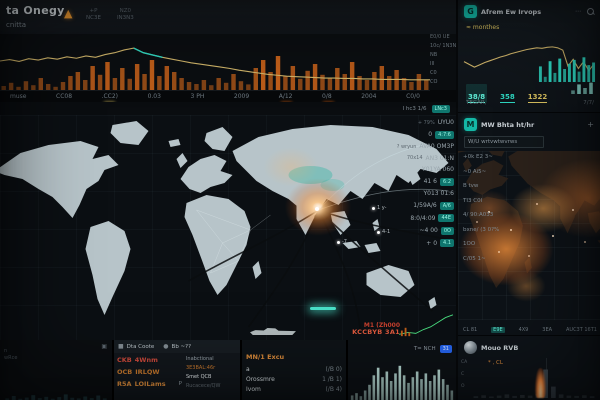  I want to click on list-item: Inabctional, so click(199, 359).